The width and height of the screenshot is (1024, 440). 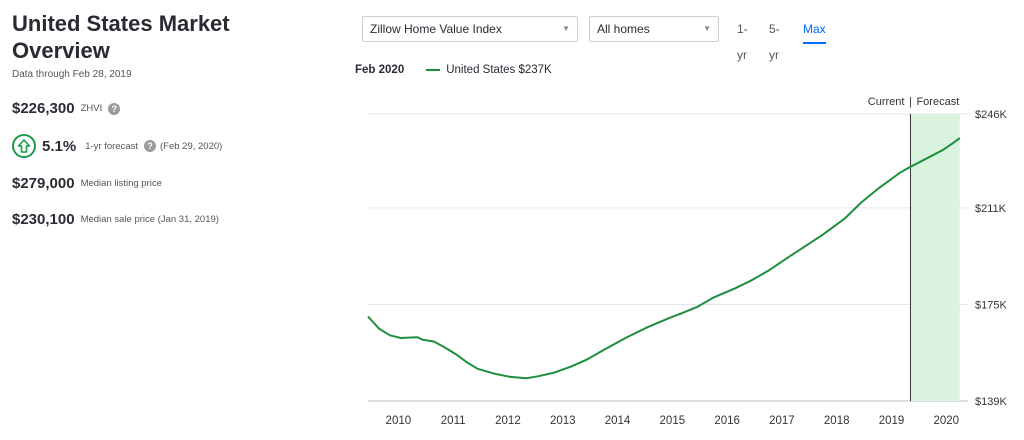 What do you see at coordinates (61, 50) in the screenshot?
I see `page-title-line2: Overview` at bounding box center [61, 50].